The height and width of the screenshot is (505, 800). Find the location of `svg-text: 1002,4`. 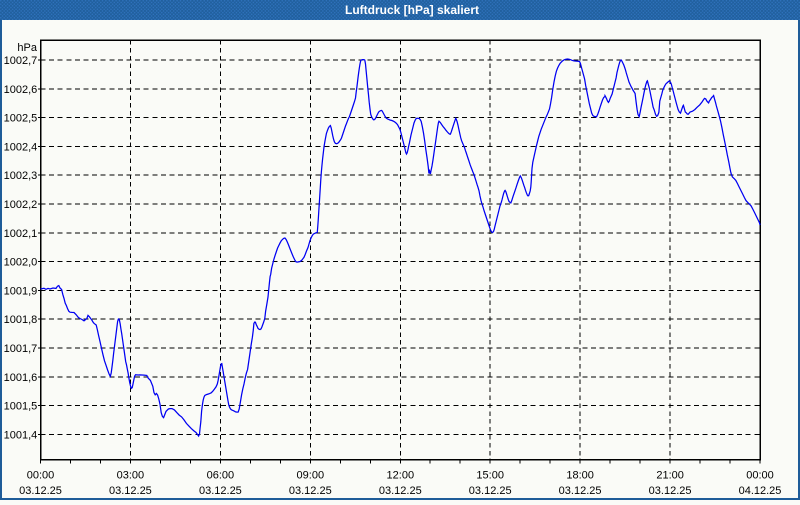

svg-text: 1002,4 is located at coordinates (21, 147).